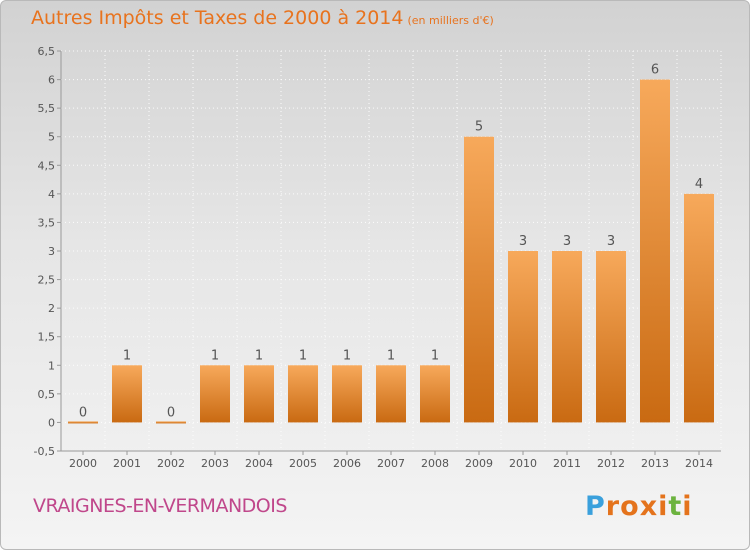  What do you see at coordinates (435, 463) in the screenshot?
I see `x-tick-label: 2008` at bounding box center [435, 463].